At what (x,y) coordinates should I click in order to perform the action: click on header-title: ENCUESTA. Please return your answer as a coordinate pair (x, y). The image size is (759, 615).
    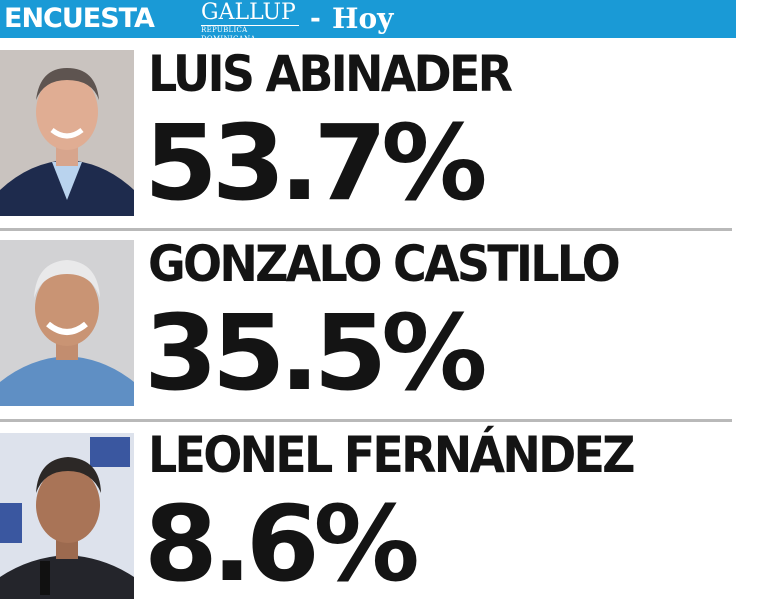
    Looking at the image, I should click on (79, 18).